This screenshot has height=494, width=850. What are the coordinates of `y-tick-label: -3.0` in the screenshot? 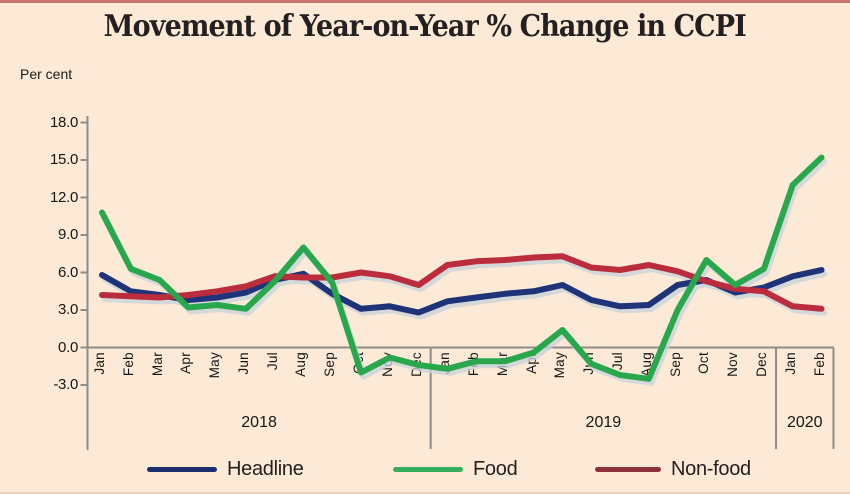 It's located at (65, 384).